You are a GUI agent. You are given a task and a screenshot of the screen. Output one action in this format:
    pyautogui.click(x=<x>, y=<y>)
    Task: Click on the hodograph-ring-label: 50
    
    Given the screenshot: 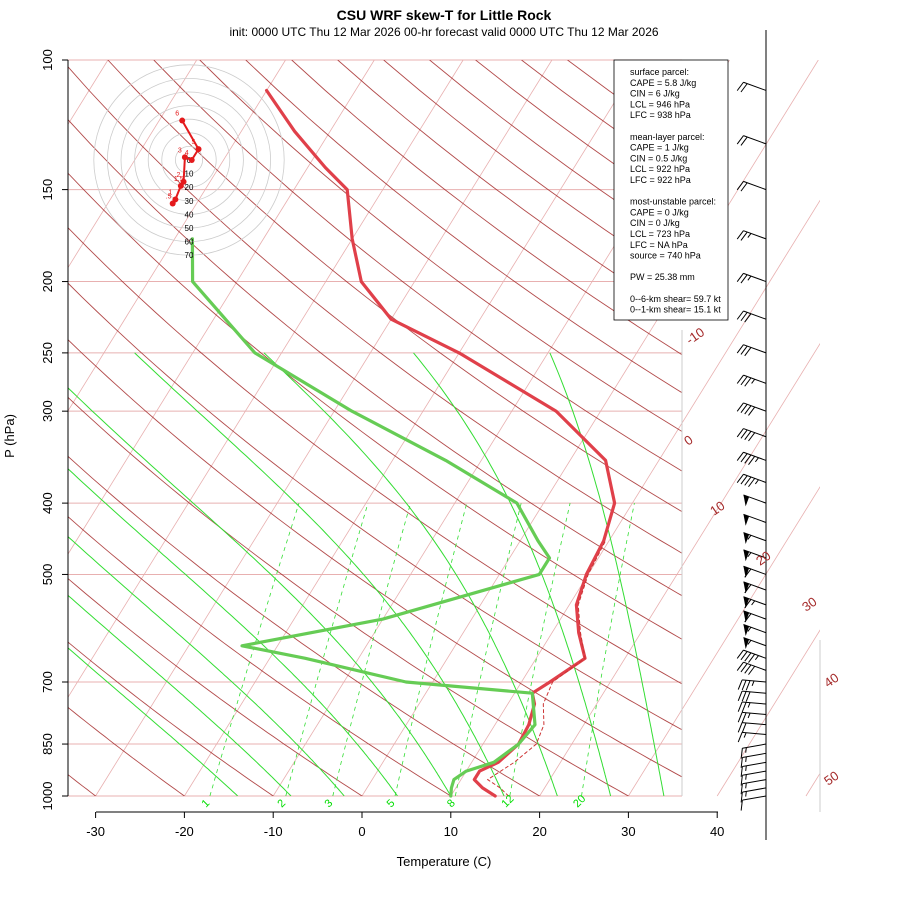 What is the action you would take?
    pyautogui.click(x=189, y=228)
    